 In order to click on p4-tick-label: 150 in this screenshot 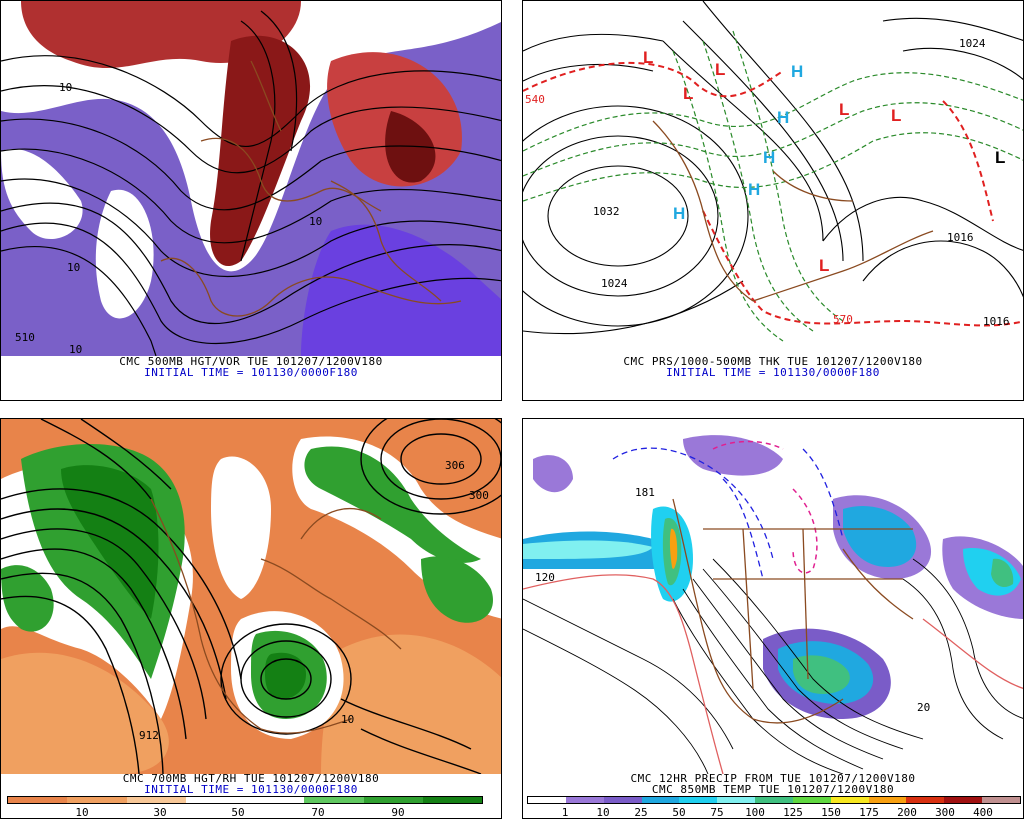, I will do `click(831, 812)`.